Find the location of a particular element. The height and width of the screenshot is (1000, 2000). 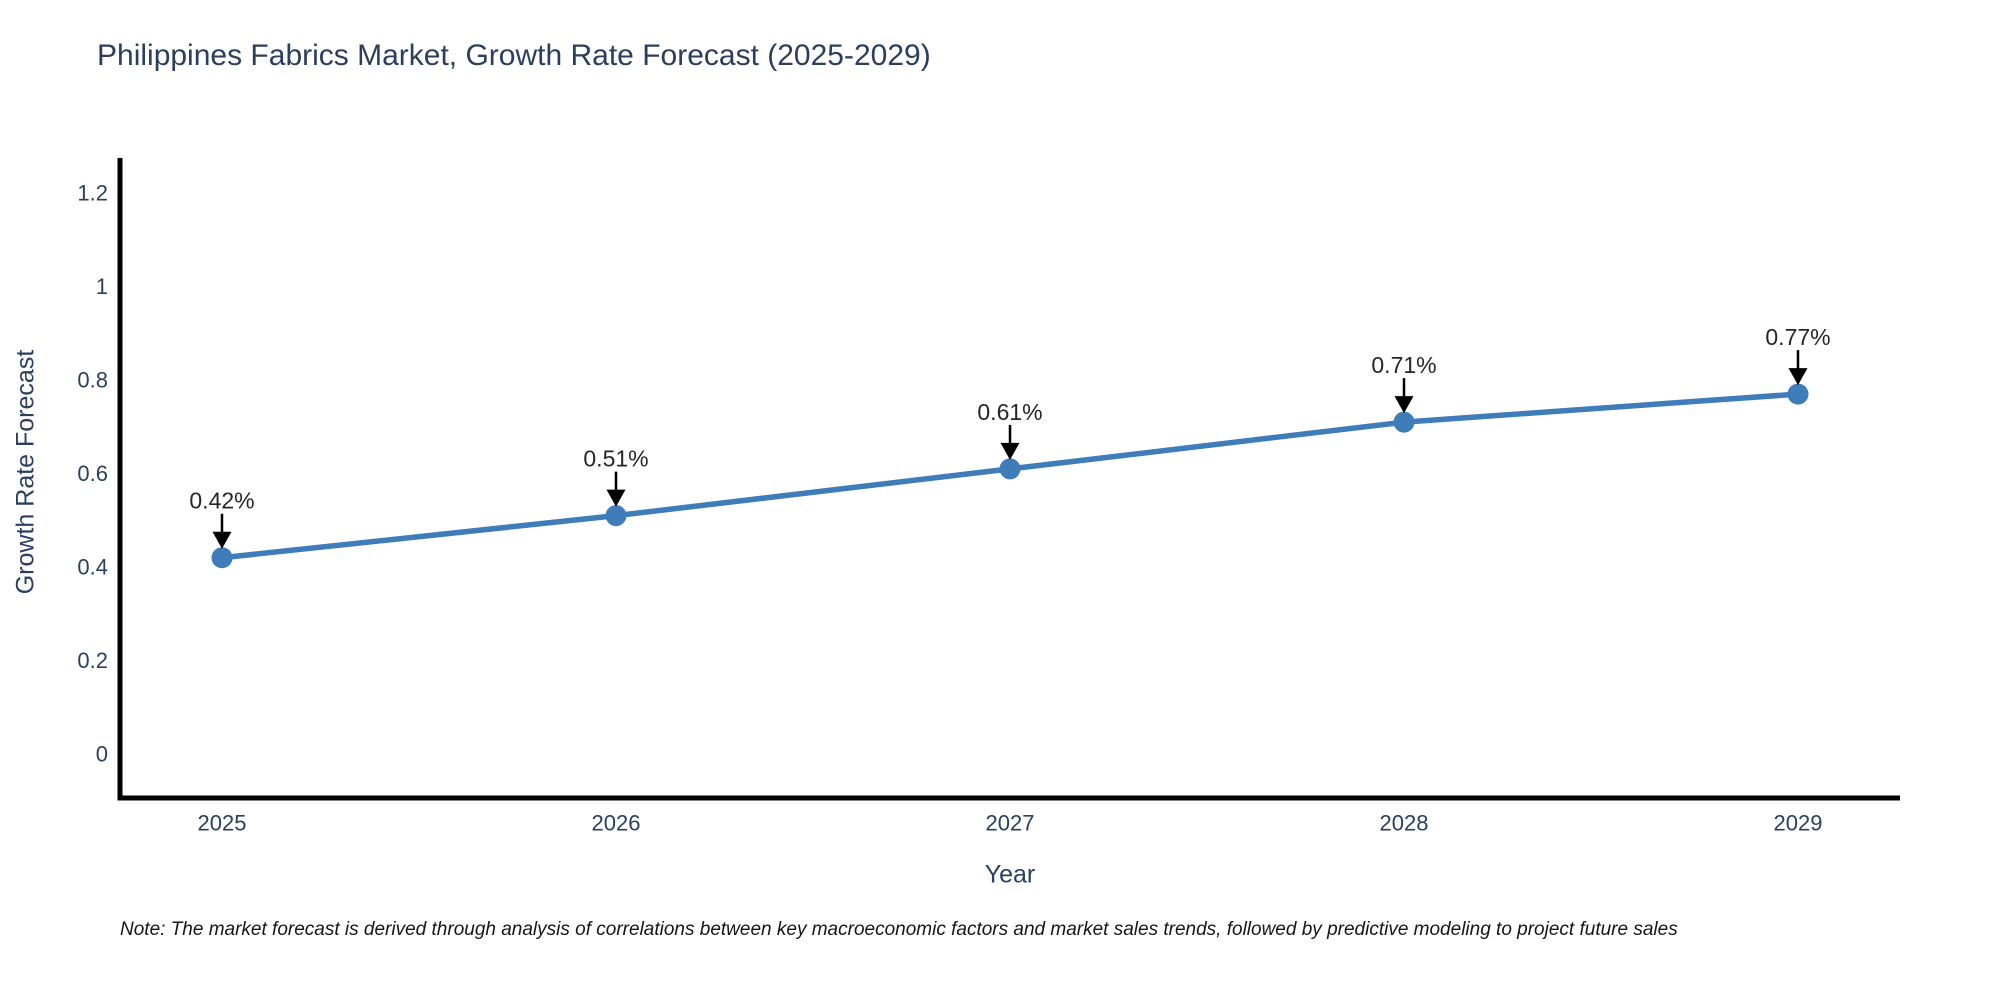

data-point-label: 0.77% is located at coordinates (1797, 337).